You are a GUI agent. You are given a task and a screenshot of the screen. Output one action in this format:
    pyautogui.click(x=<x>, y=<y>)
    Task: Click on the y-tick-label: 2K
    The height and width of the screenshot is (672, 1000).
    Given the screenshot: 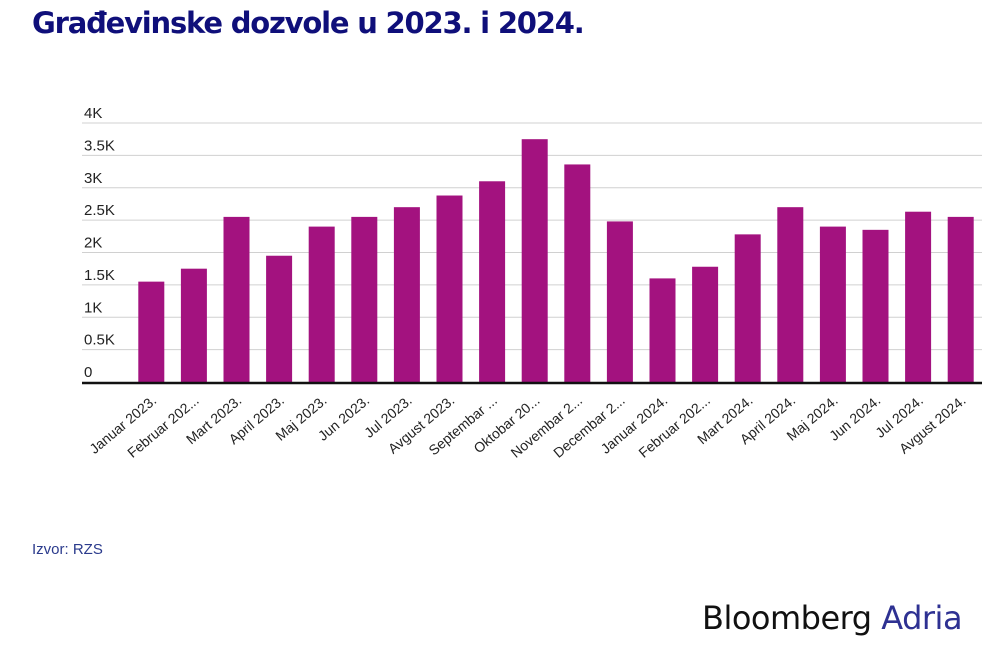 What is the action you would take?
    pyautogui.click(x=93, y=243)
    